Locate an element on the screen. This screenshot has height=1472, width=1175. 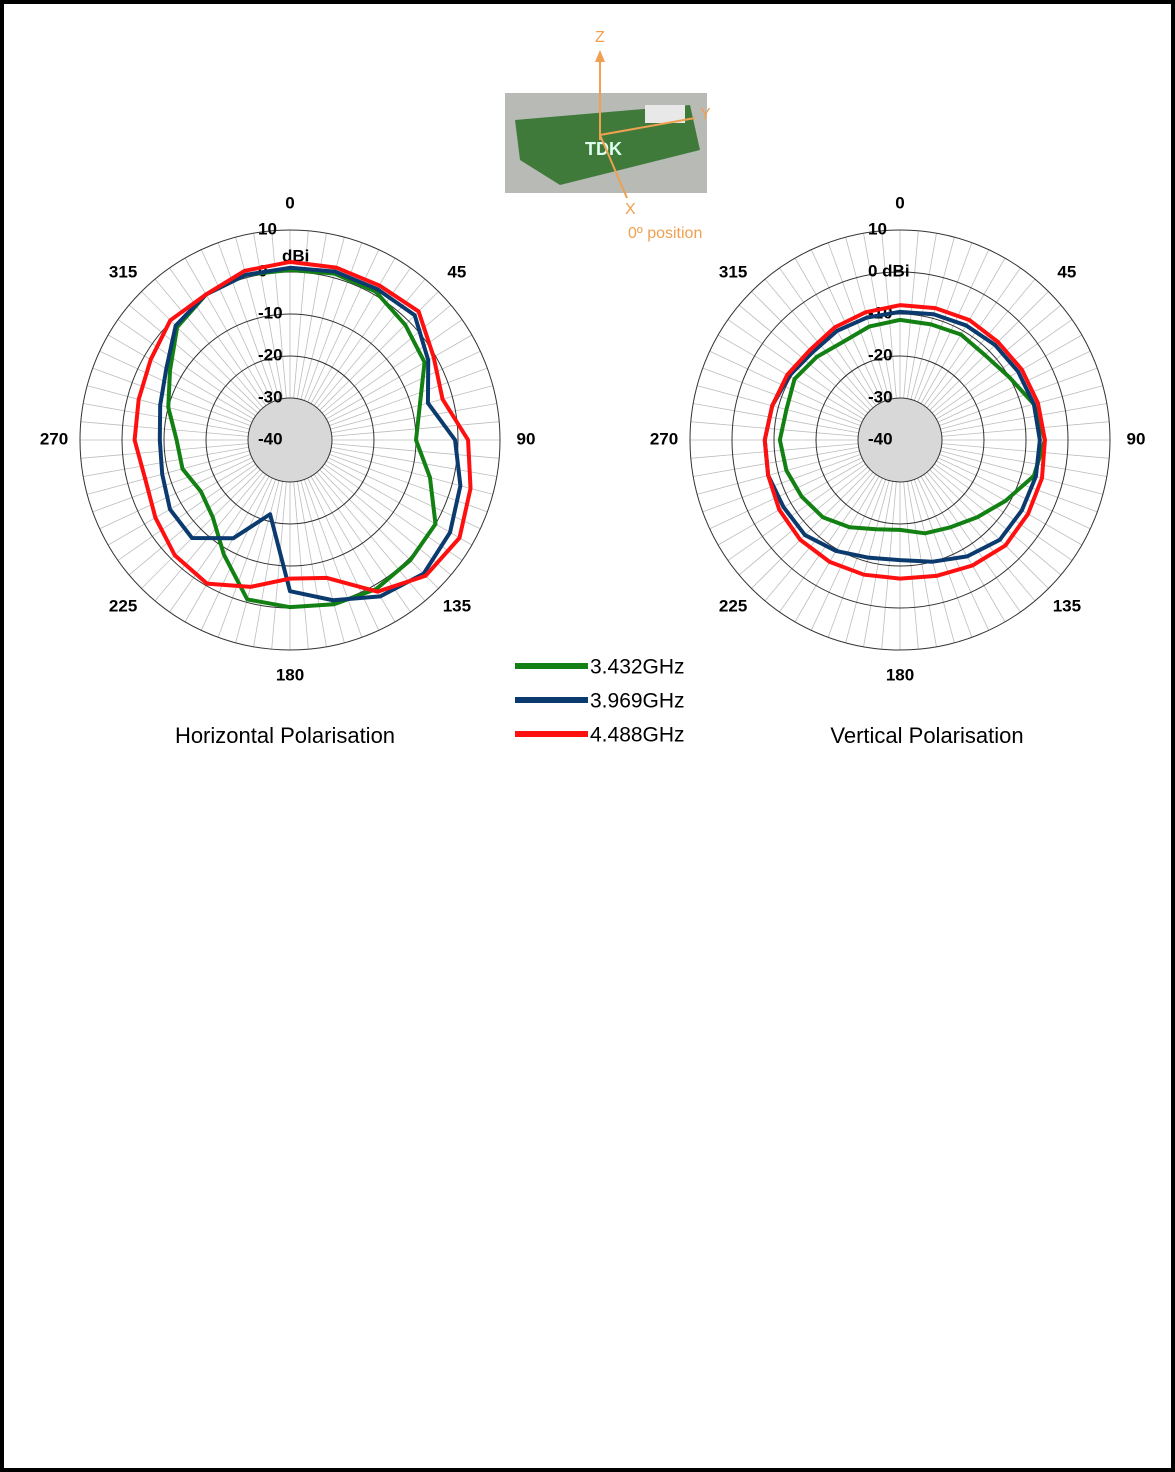
axis-y is located at coordinates (647, 126).